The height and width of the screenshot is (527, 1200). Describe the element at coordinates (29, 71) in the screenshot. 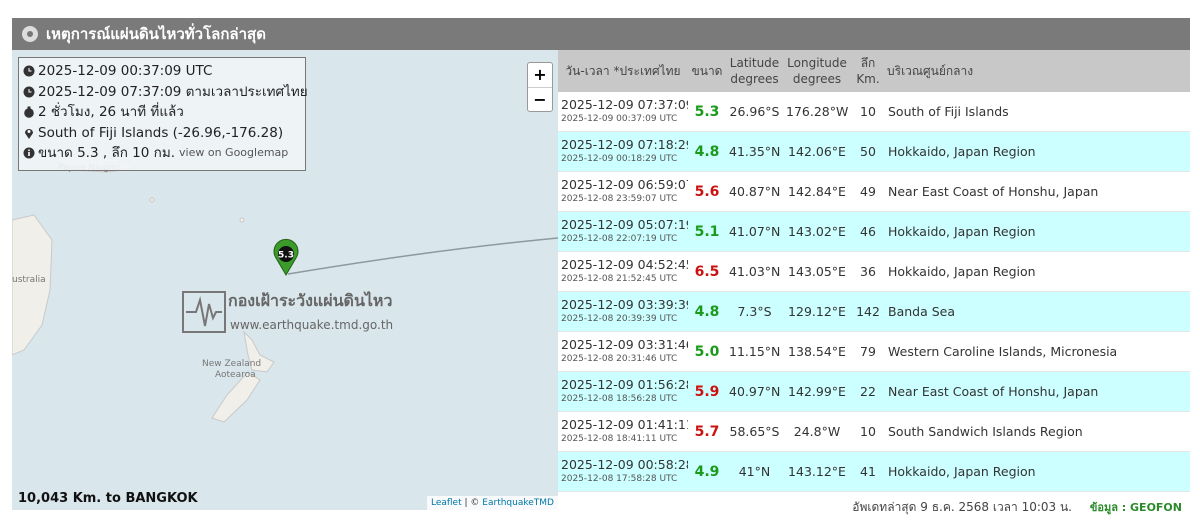

I see `clock-icon` at that location.